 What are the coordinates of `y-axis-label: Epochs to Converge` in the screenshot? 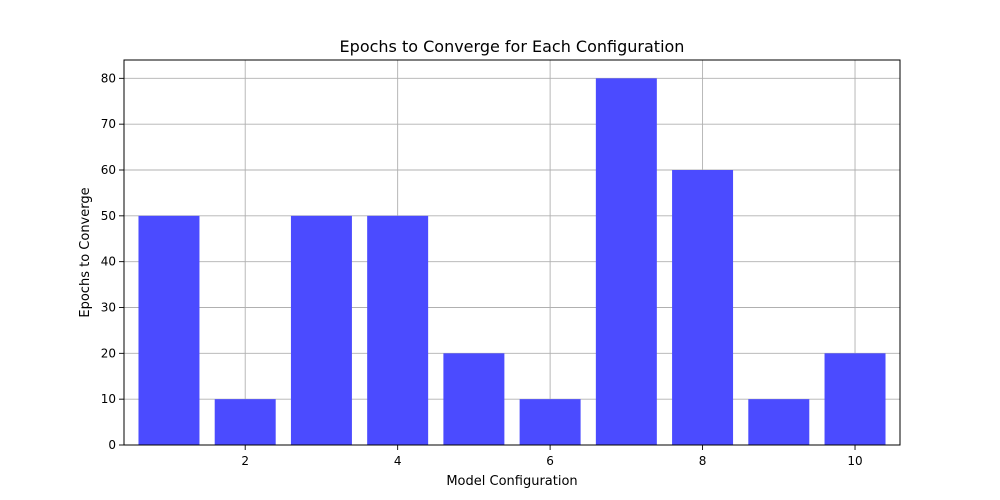 It's located at (85, 252).